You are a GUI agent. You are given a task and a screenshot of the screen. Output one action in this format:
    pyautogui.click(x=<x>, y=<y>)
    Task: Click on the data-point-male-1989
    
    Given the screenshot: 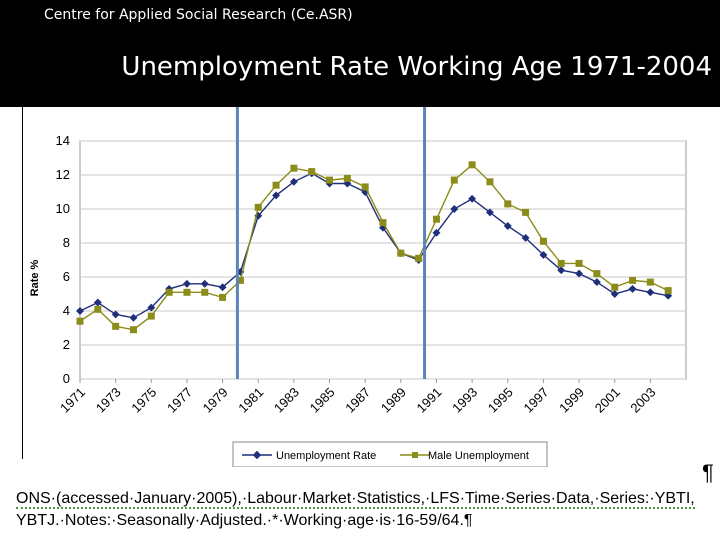 What is the action you would take?
    pyautogui.click(x=401, y=253)
    